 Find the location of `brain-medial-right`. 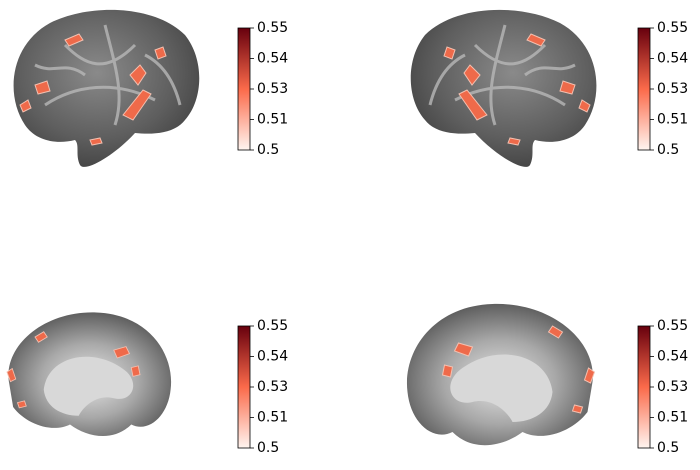

brain-medial-right is located at coordinates (501, 374).